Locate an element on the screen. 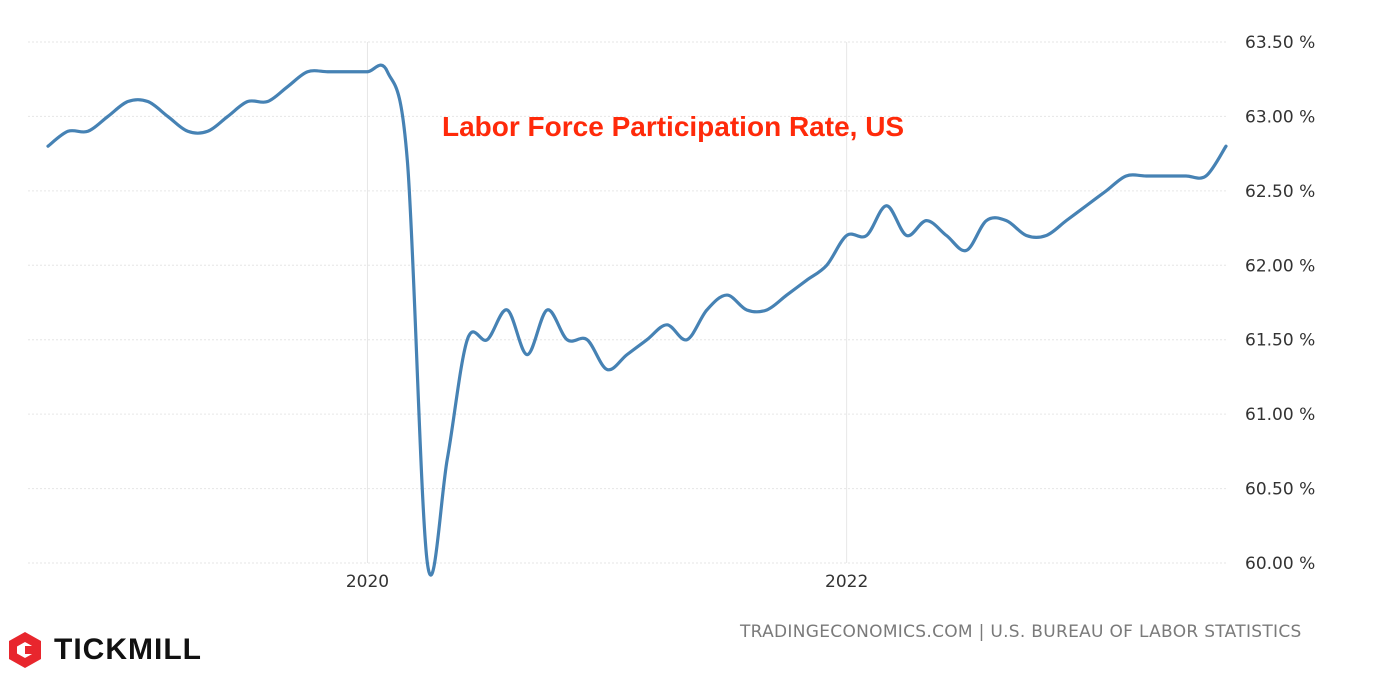 Image resolution: width=1379 pixels, height=679 pixels. x-tick-label: 2022 is located at coordinates (846, 582).